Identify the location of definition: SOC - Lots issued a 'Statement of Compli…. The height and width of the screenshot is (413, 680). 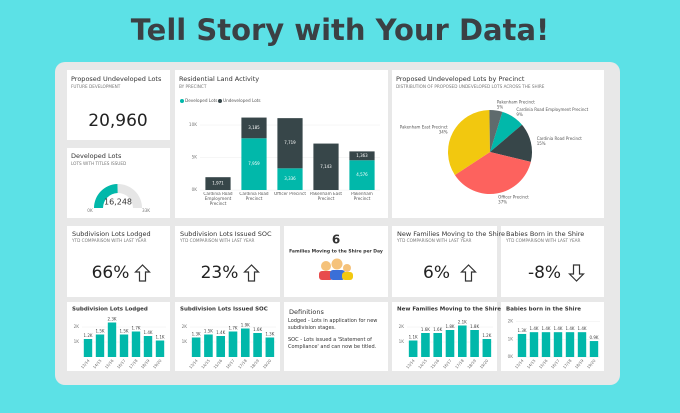
(332, 343).